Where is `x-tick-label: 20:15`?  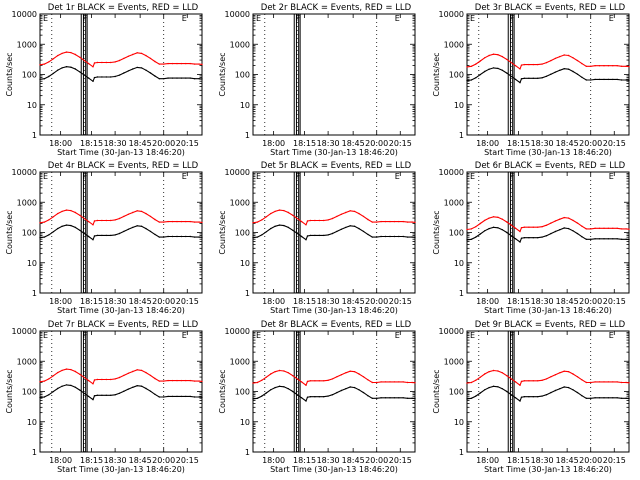 x-tick-label: 20:15 is located at coordinates (400, 301).